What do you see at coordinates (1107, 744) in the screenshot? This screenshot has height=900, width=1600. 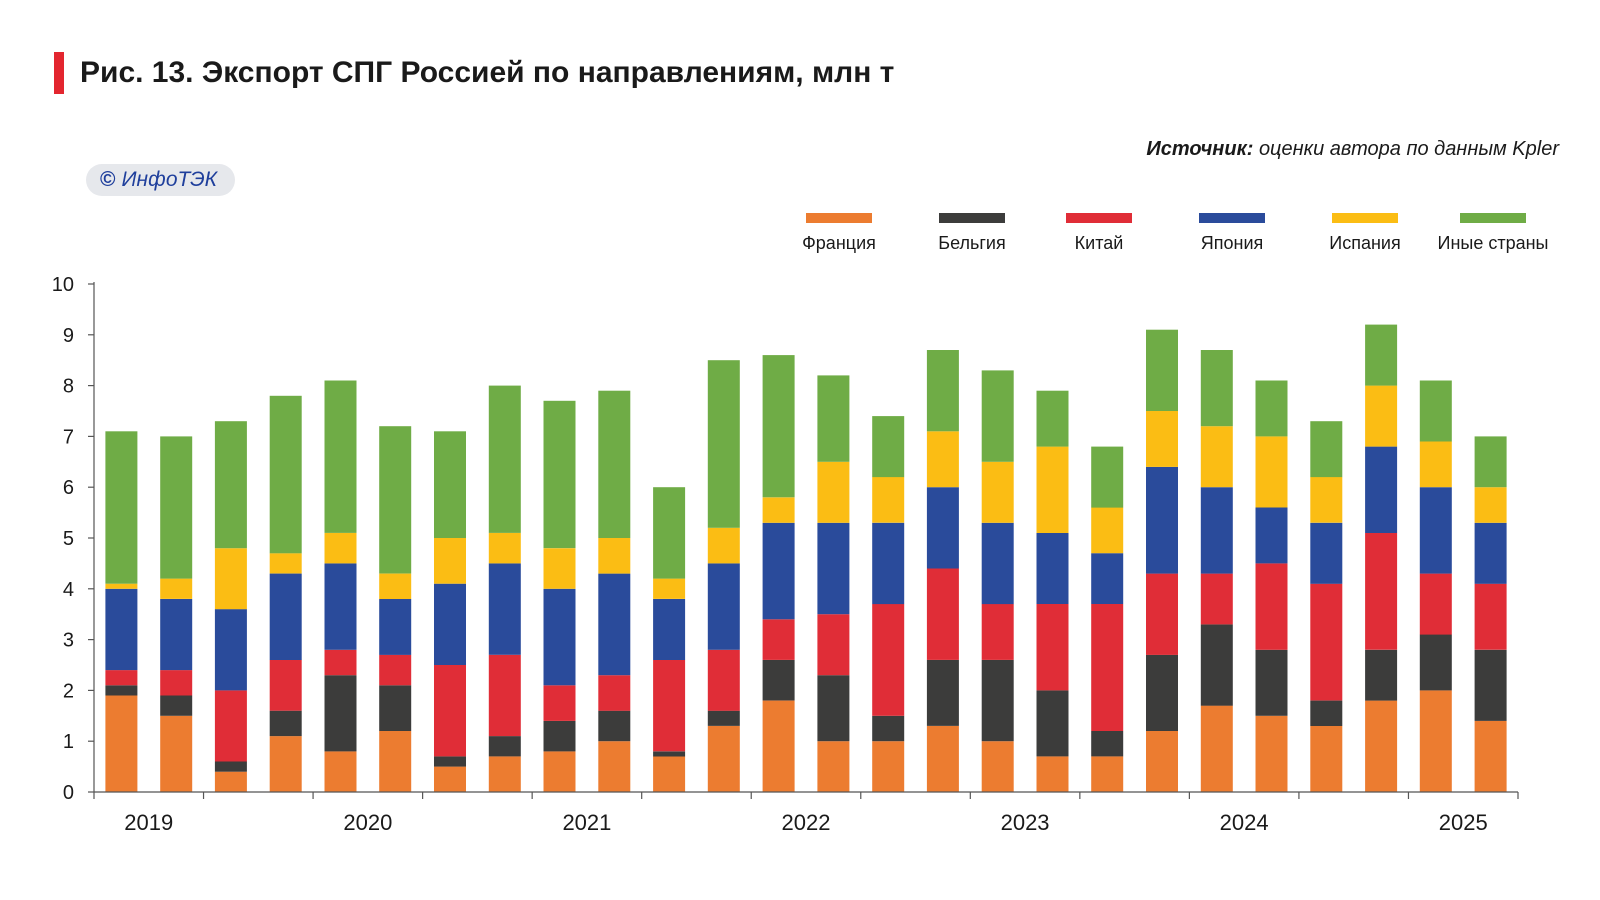 I see `bar-segment-бельгия-19` at bounding box center [1107, 744].